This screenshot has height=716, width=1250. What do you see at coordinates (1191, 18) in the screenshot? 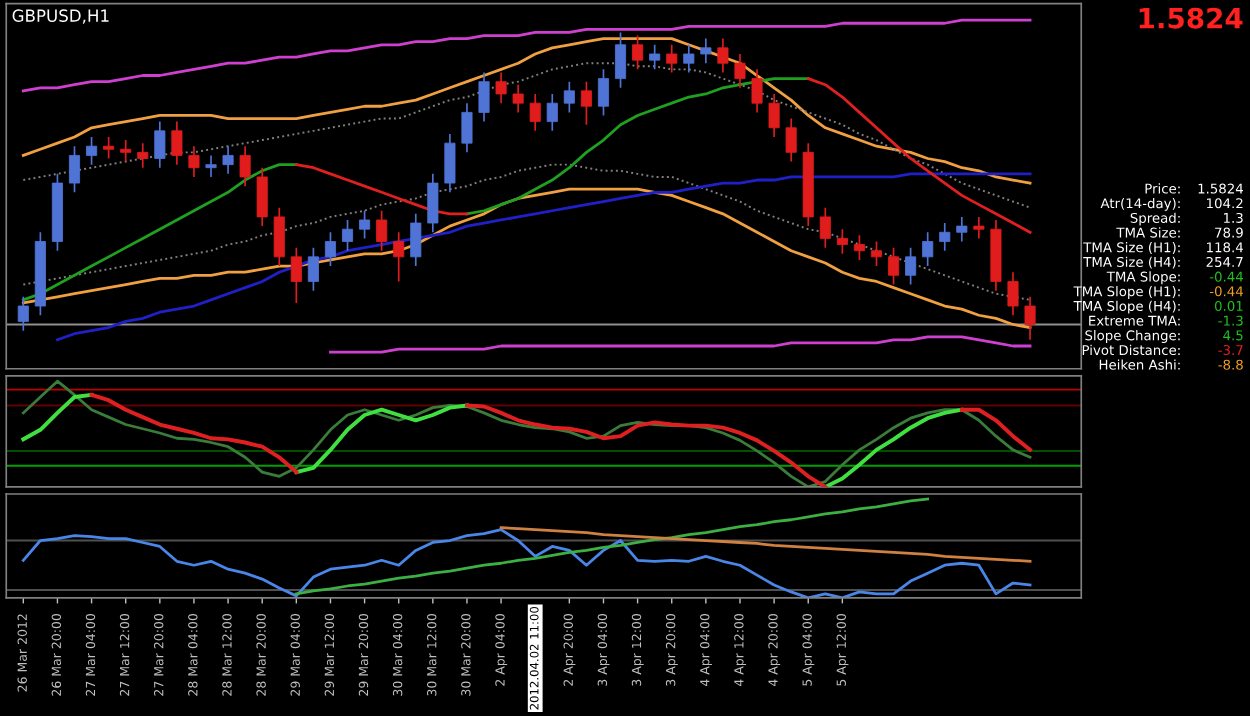
I see `text: 1.5824` at bounding box center [1191, 18].